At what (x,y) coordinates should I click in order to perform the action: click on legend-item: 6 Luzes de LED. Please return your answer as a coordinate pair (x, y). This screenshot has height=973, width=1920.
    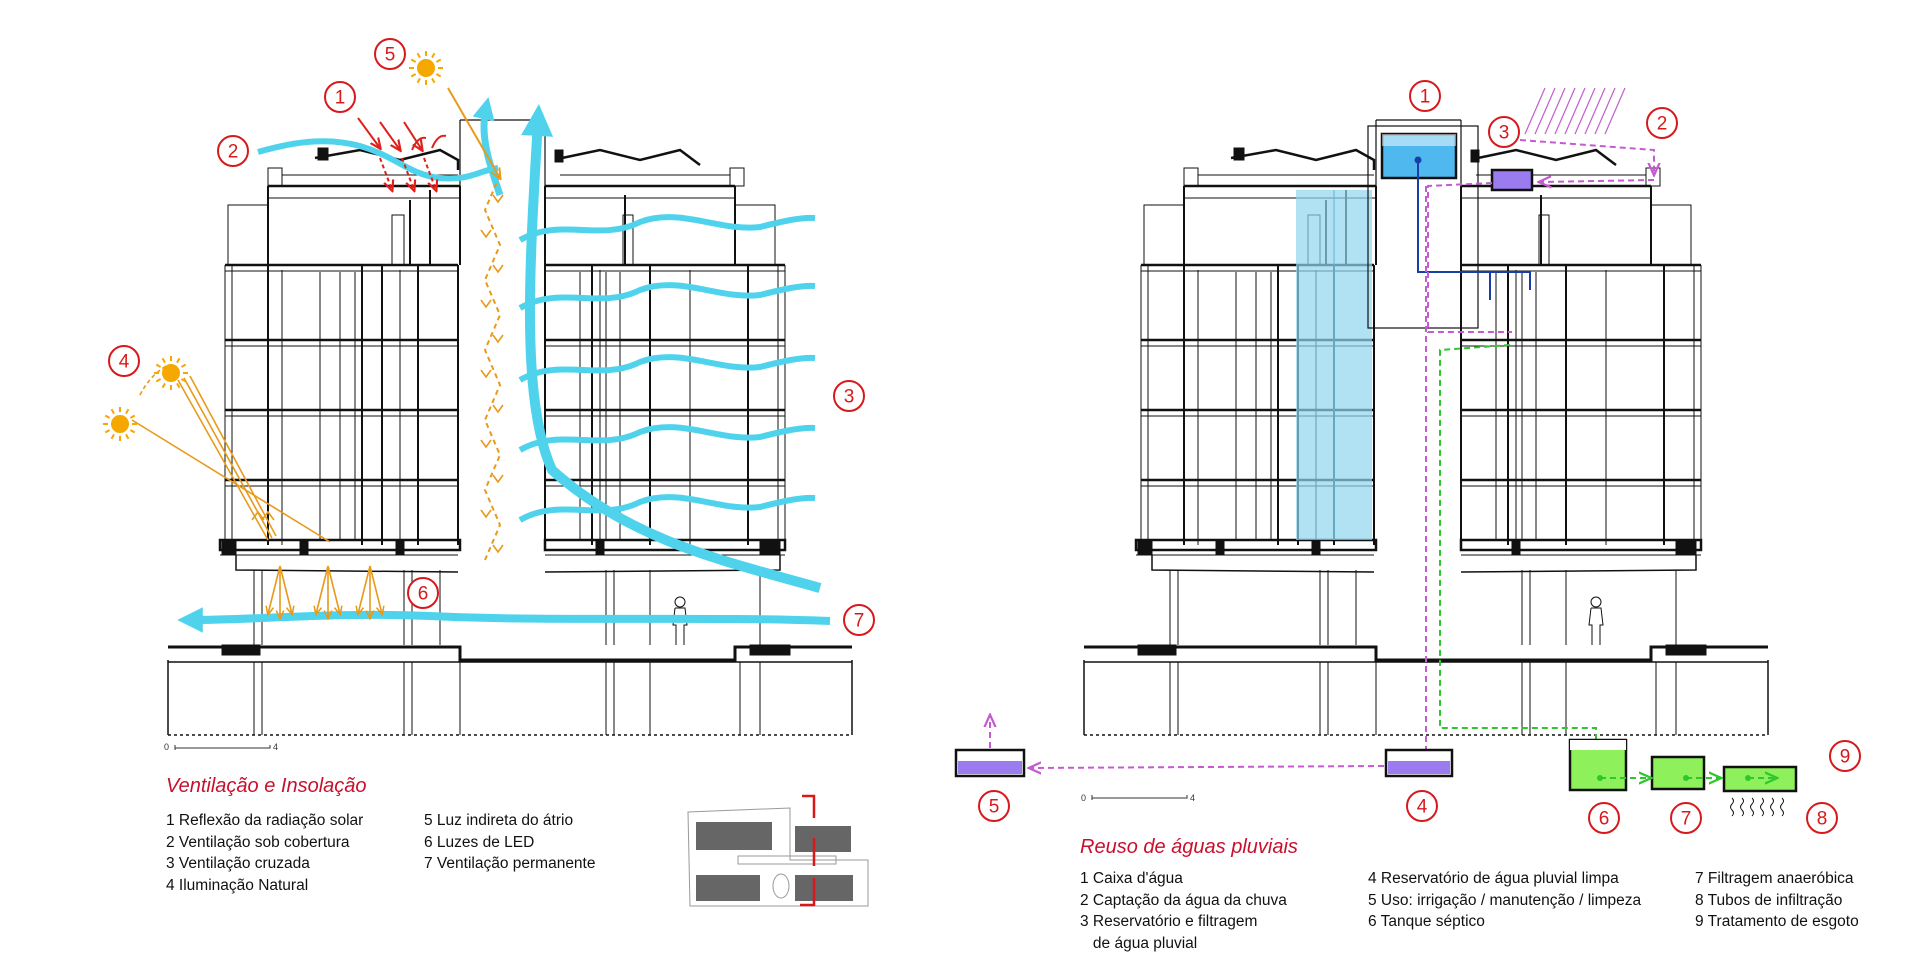
    Looking at the image, I should click on (479, 842).